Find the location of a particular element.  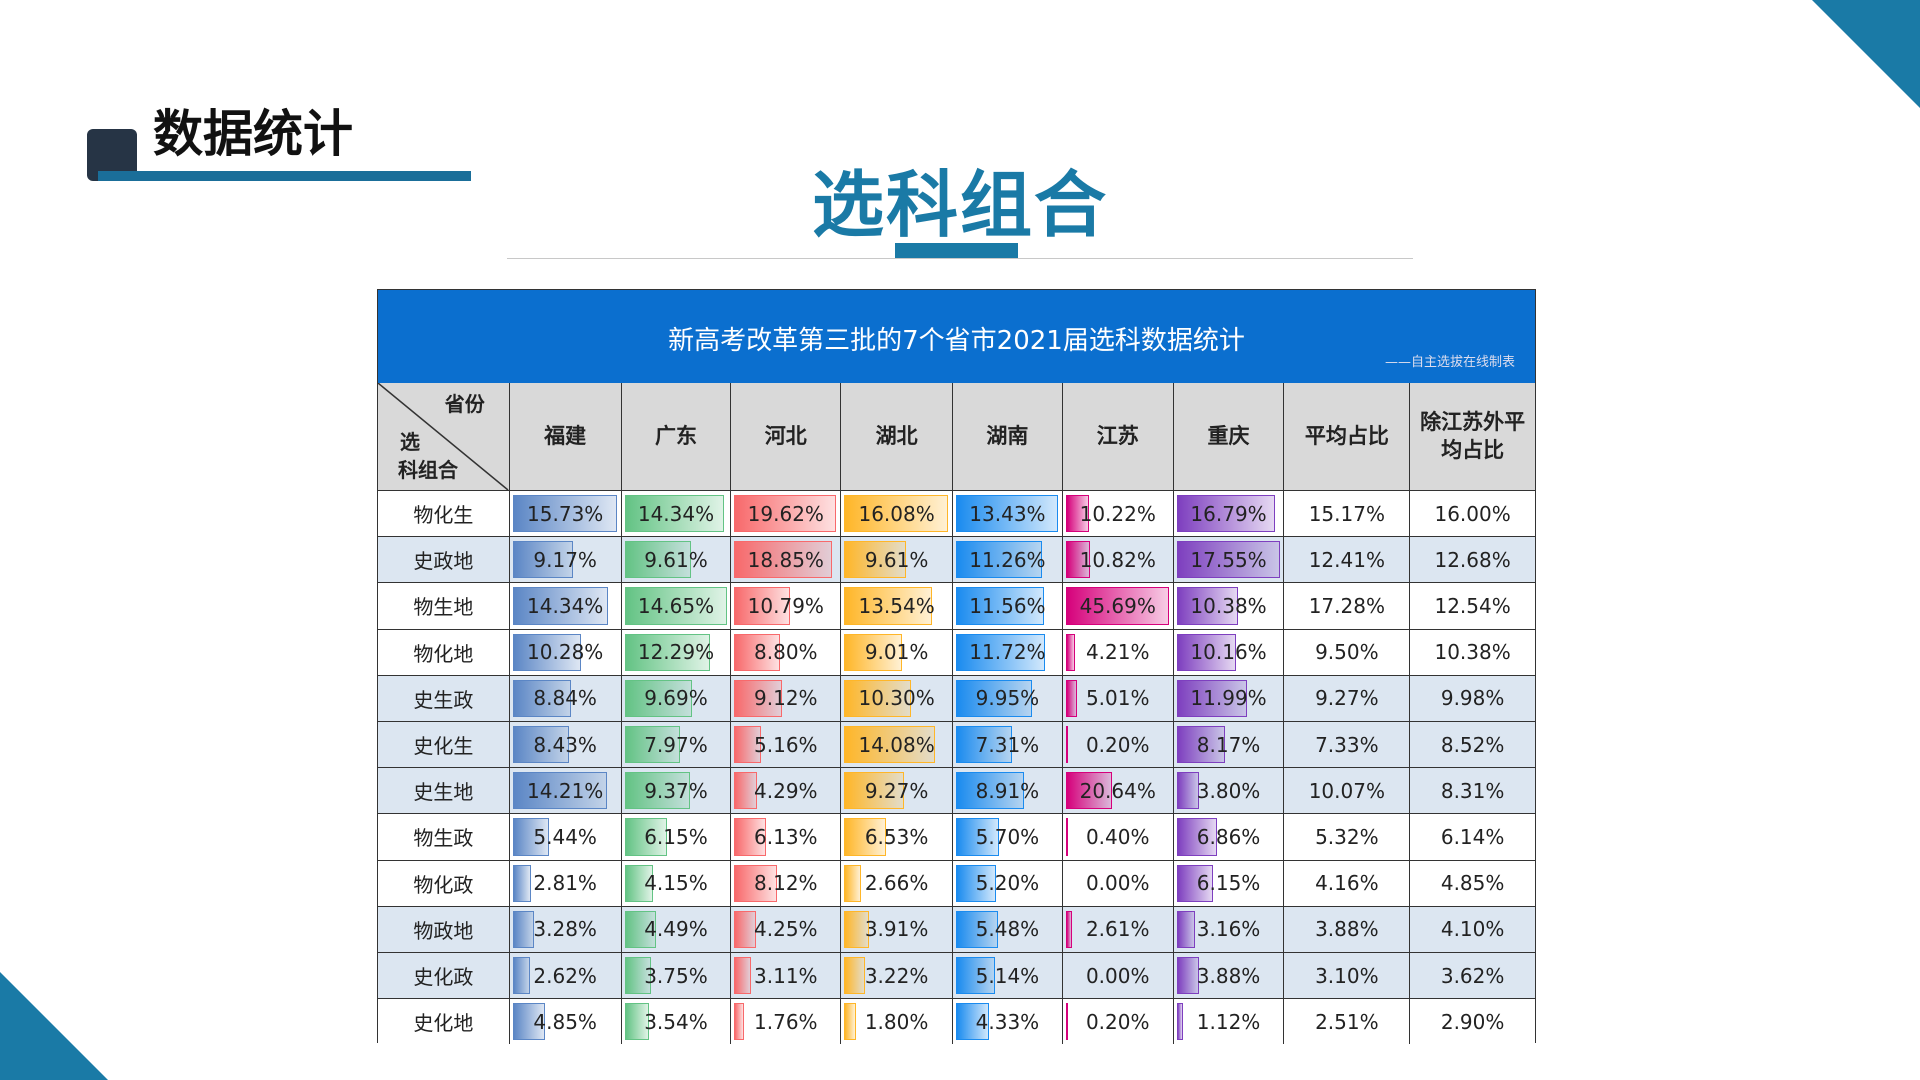

cell-value: 14.34% is located at coordinates (676, 513).